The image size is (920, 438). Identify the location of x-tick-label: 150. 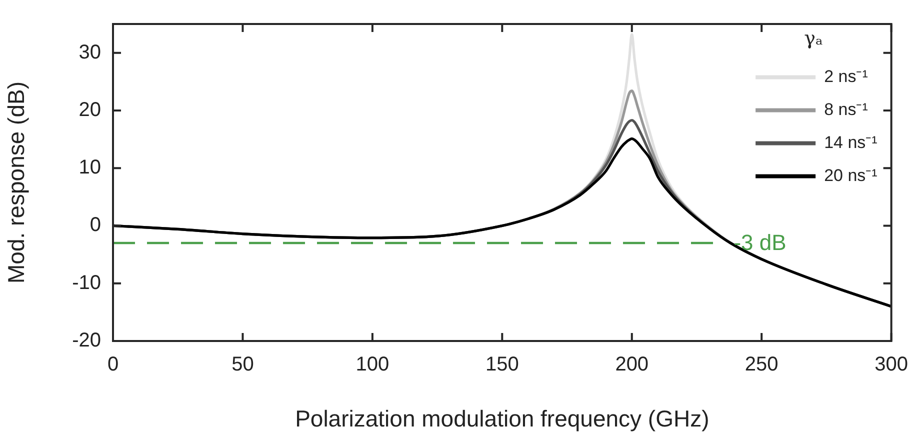
(502, 365).